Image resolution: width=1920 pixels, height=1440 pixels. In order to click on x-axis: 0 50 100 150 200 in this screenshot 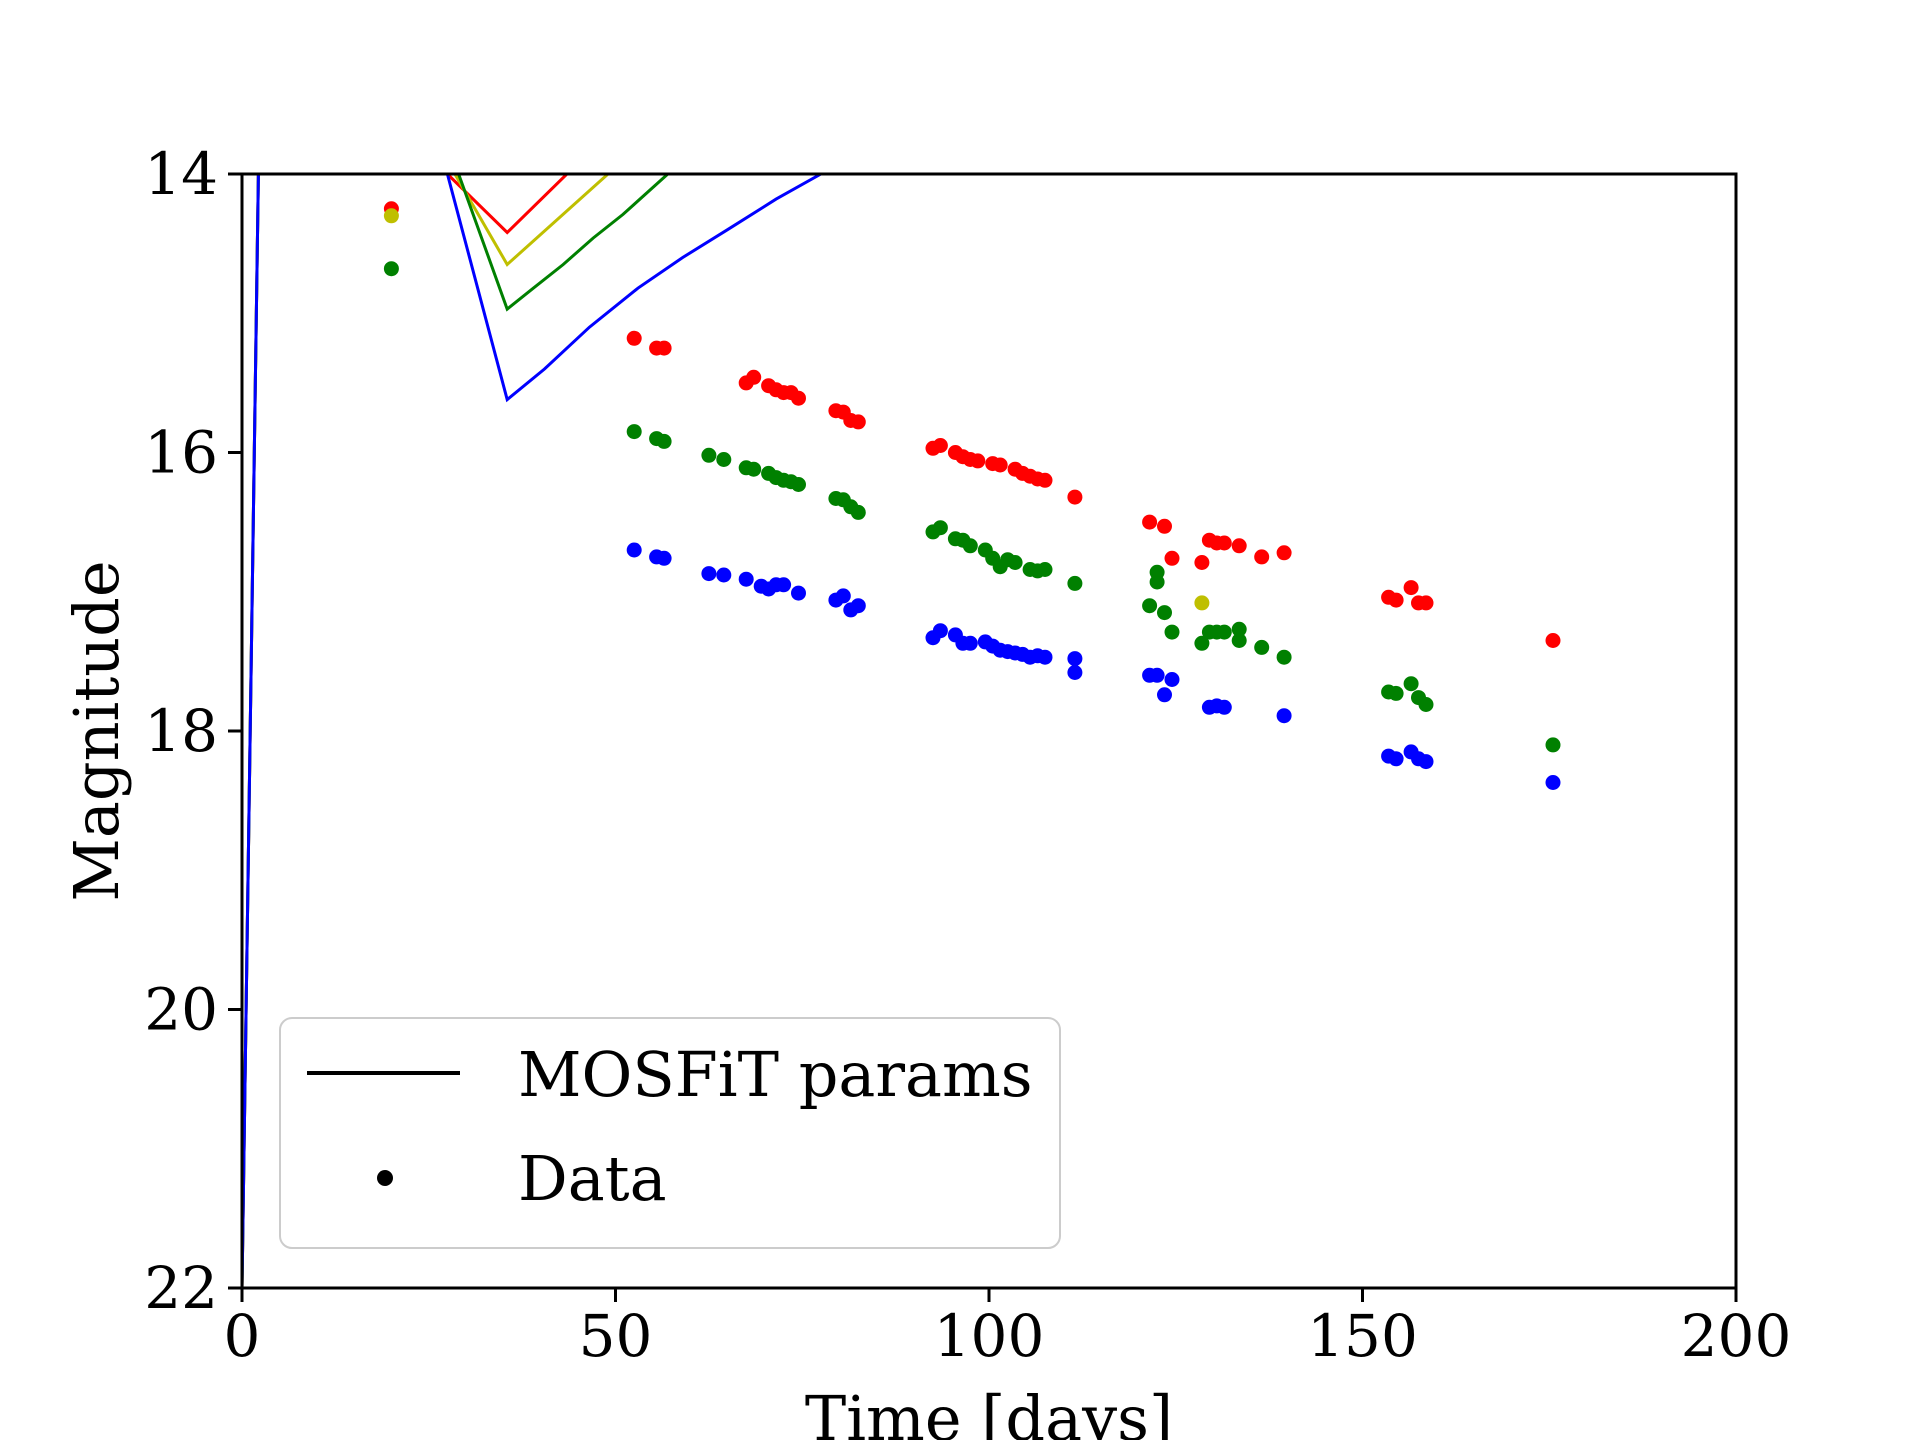, I will do `click(1008, 1329)`.